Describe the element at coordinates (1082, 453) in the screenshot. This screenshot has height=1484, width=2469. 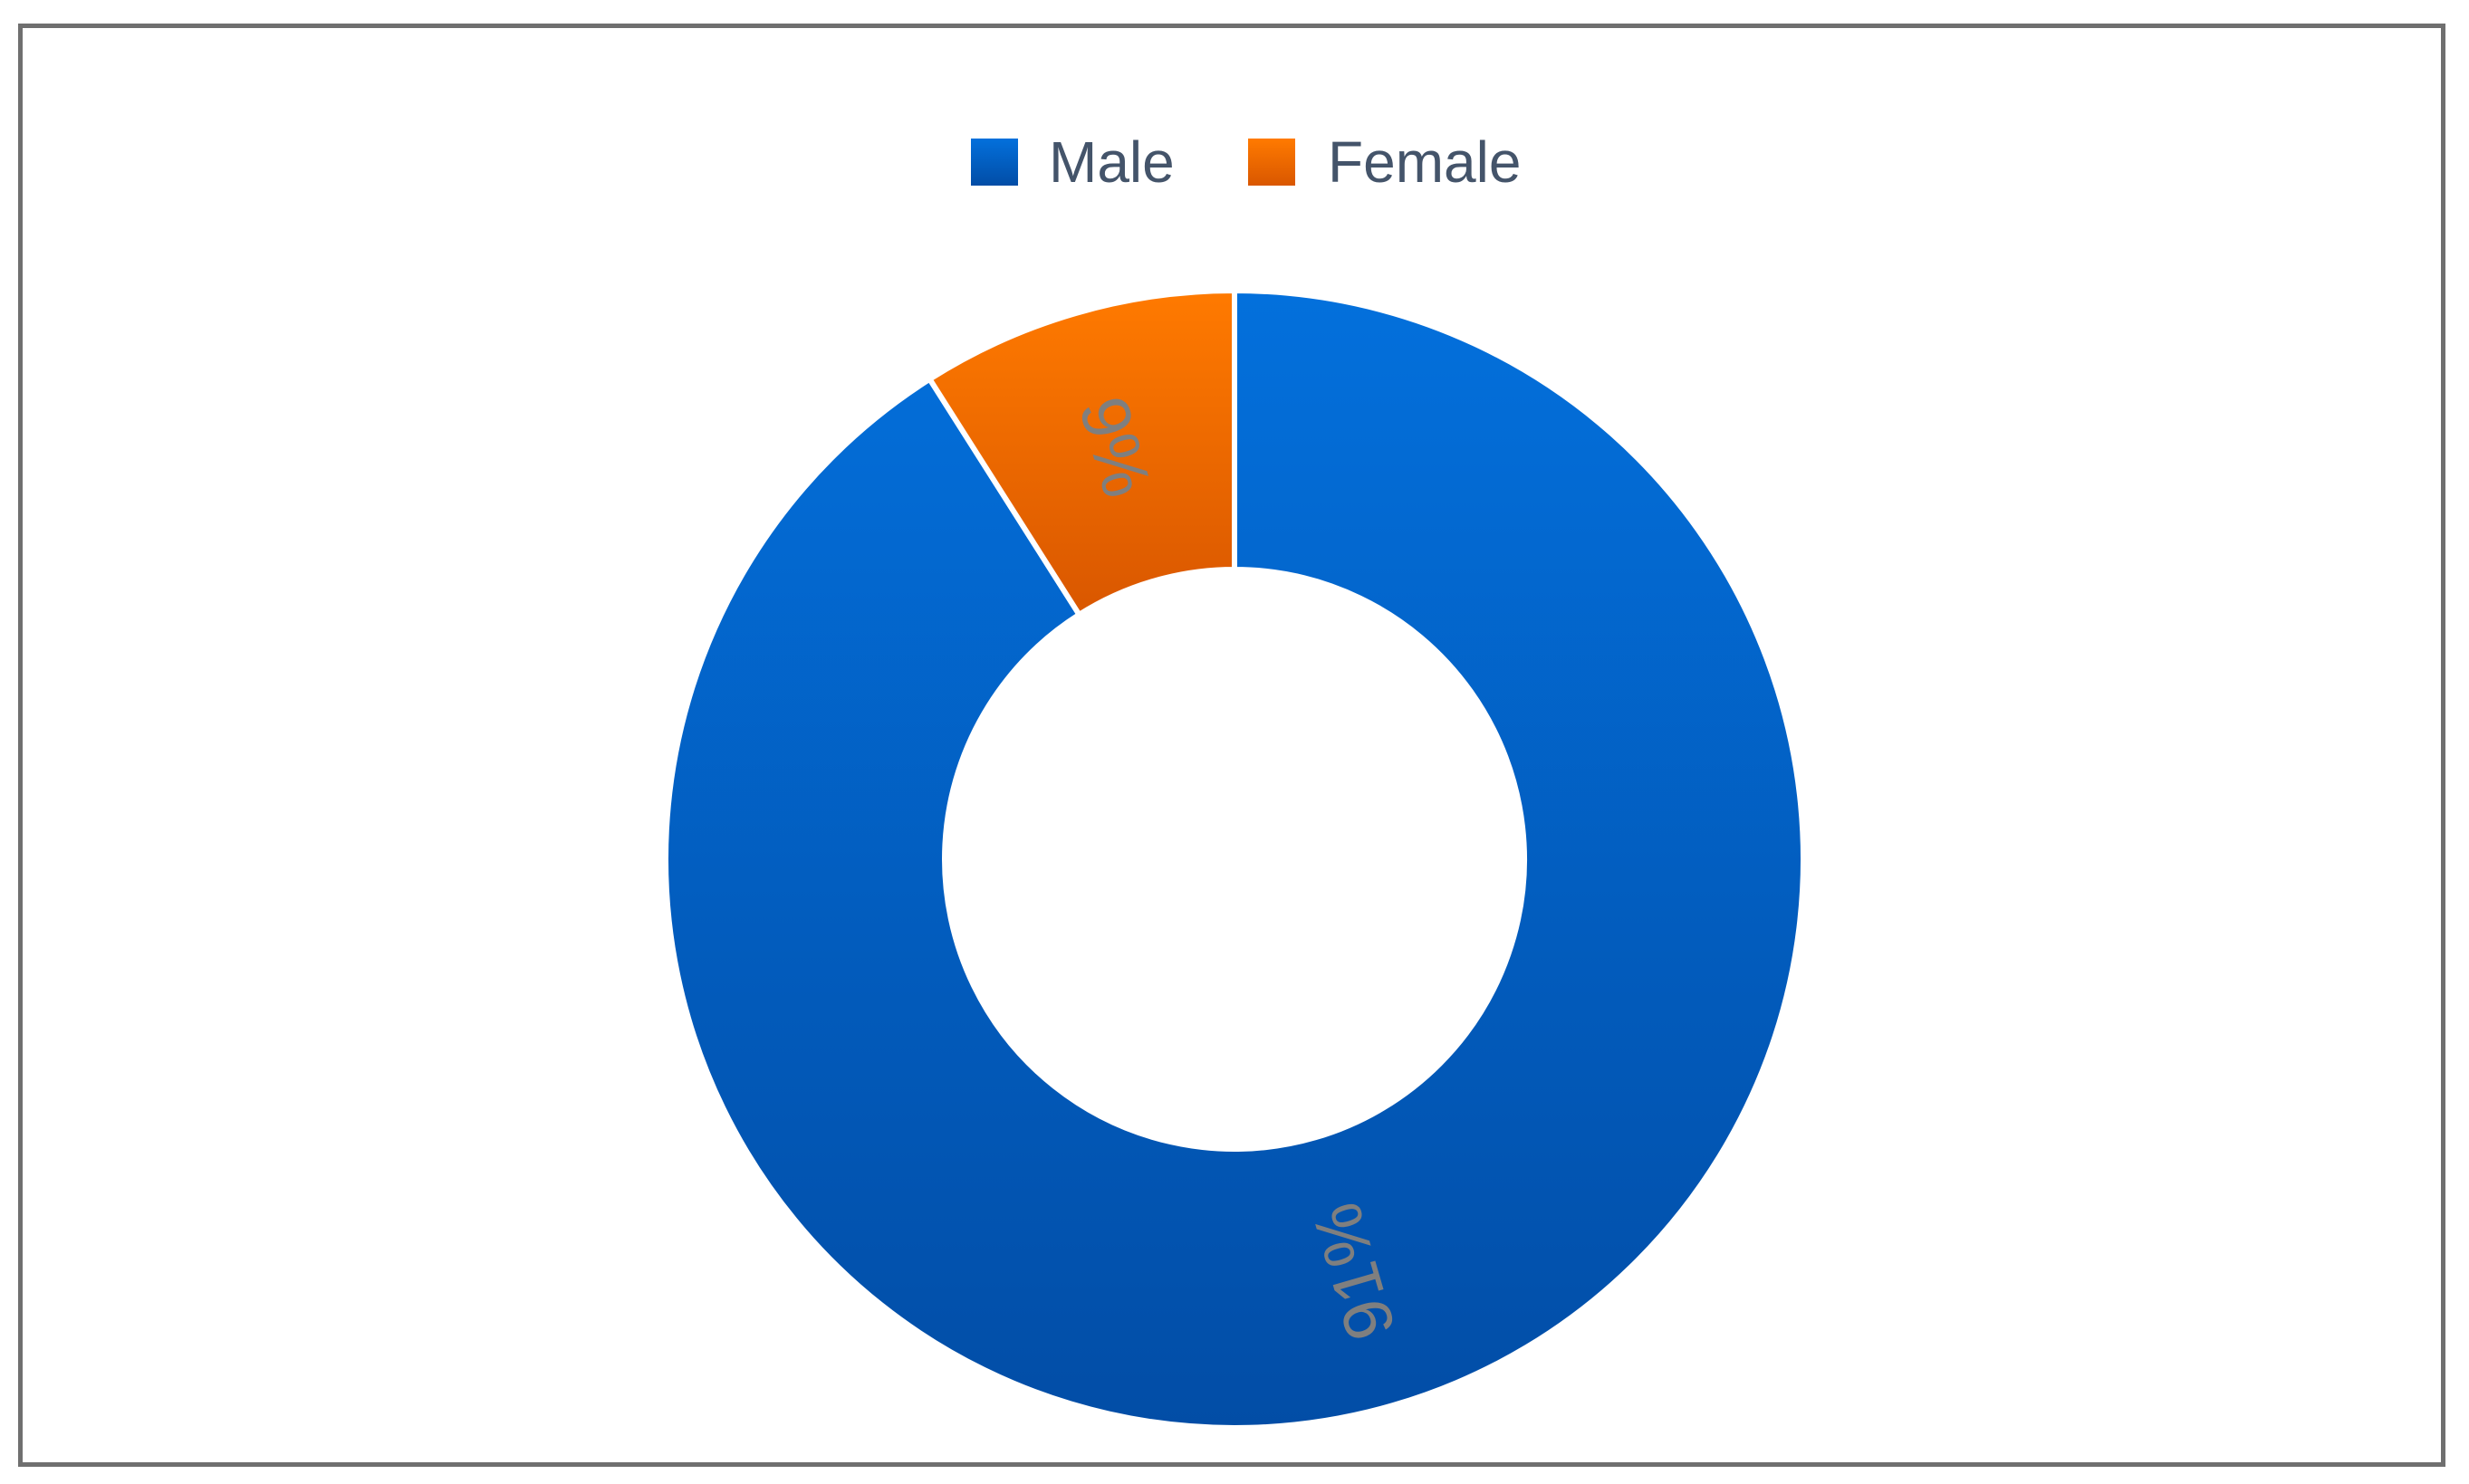
I see `slice-female` at that location.